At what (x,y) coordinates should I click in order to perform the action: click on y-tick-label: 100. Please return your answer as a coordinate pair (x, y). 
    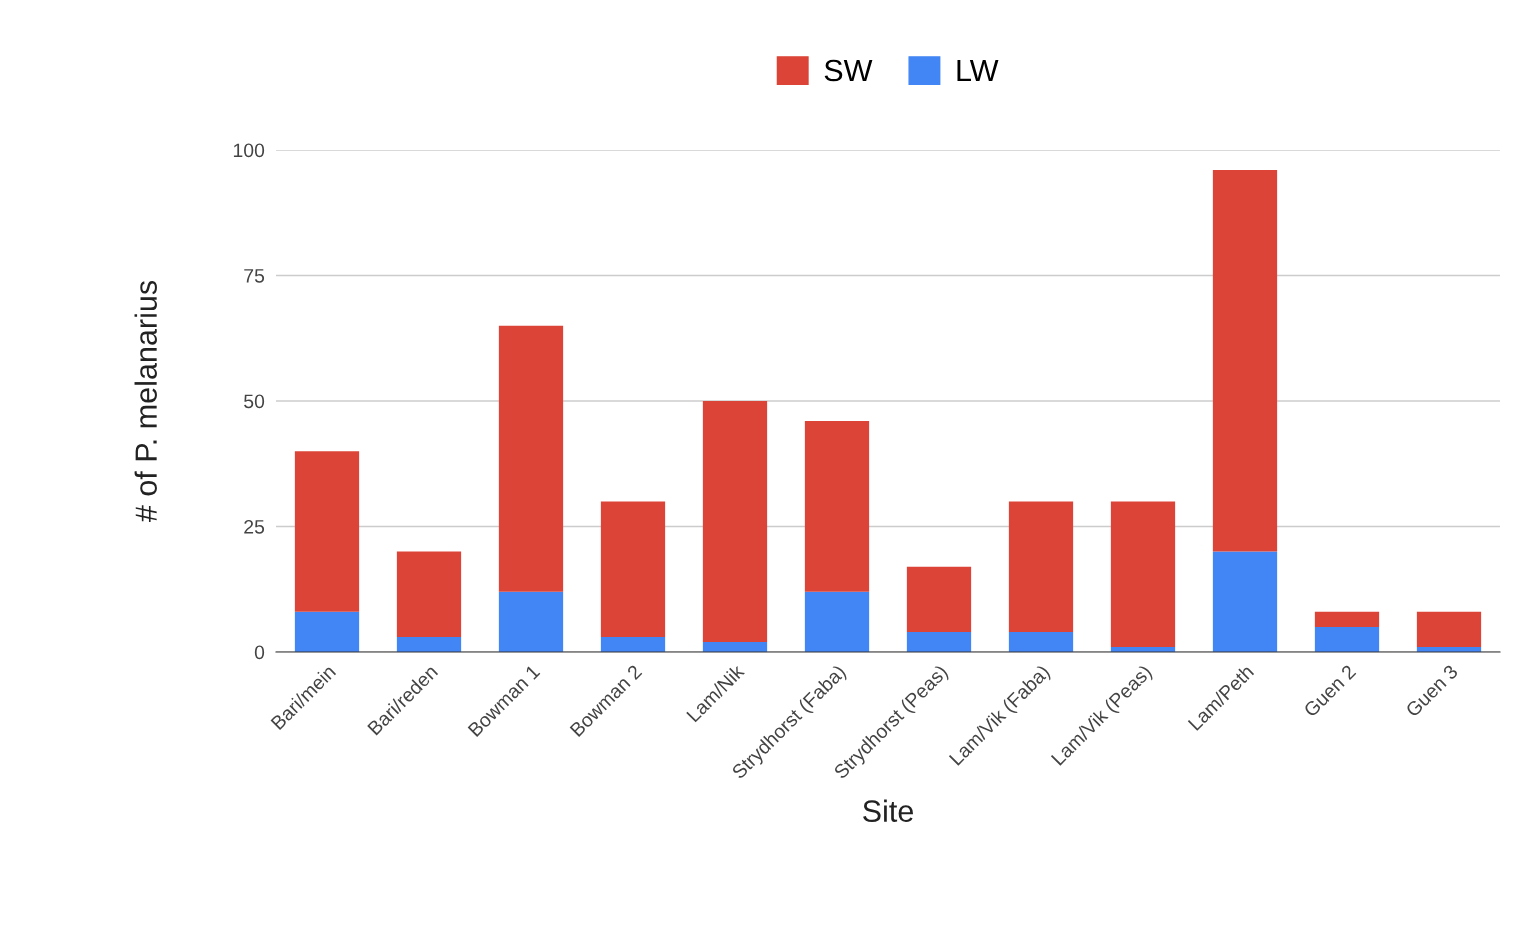
    Looking at the image, I should click on (249, 150).